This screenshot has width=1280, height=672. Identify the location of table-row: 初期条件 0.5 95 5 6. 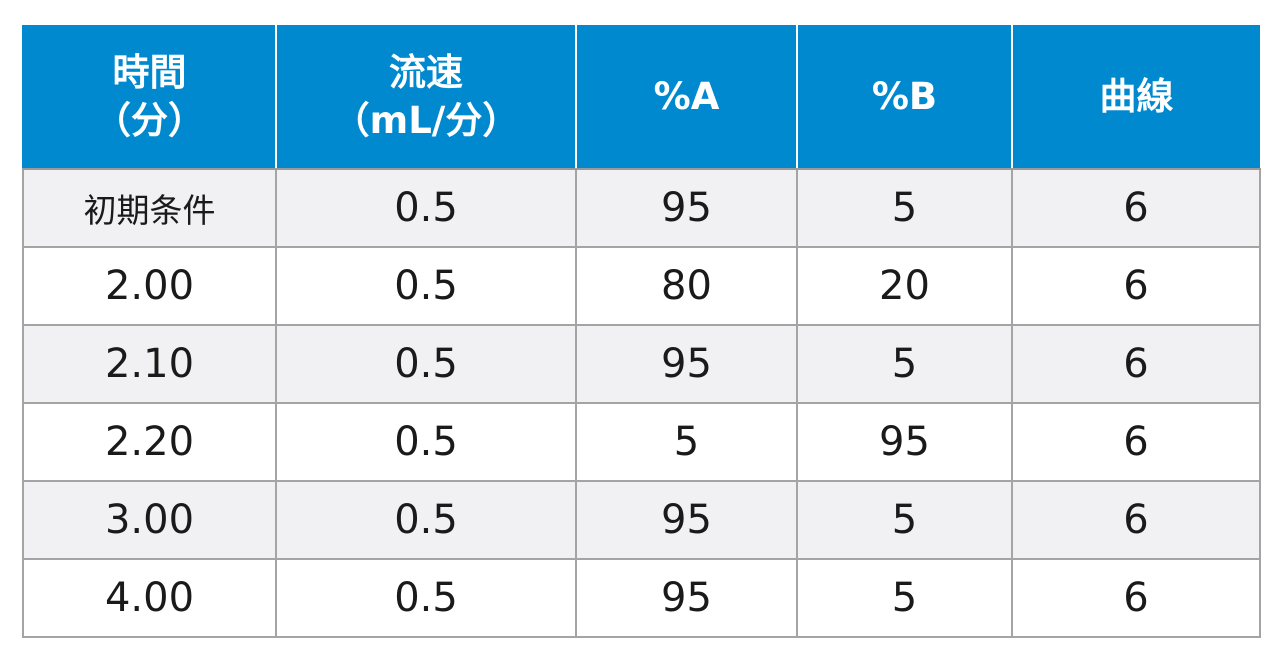
(641, 208).